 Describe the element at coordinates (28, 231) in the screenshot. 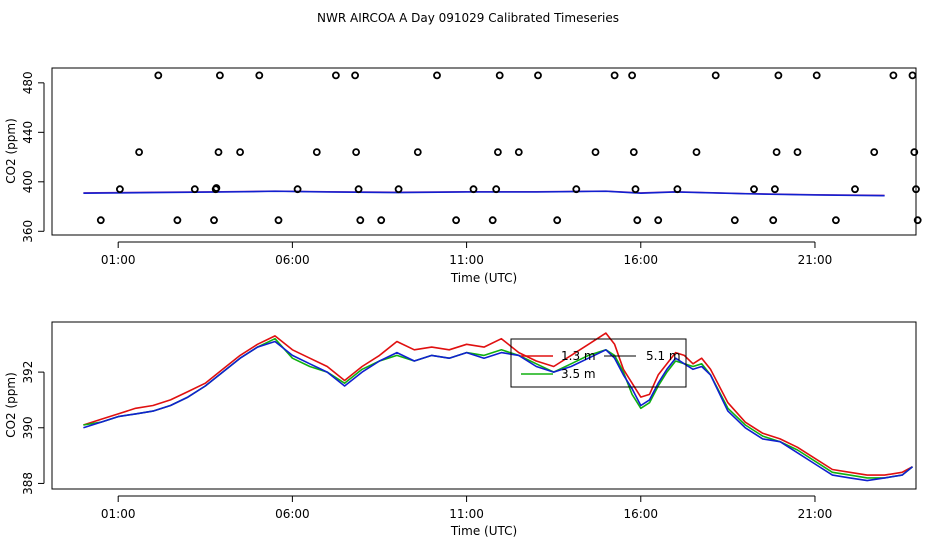

I see `top-y-tick-label: 360` at that location.